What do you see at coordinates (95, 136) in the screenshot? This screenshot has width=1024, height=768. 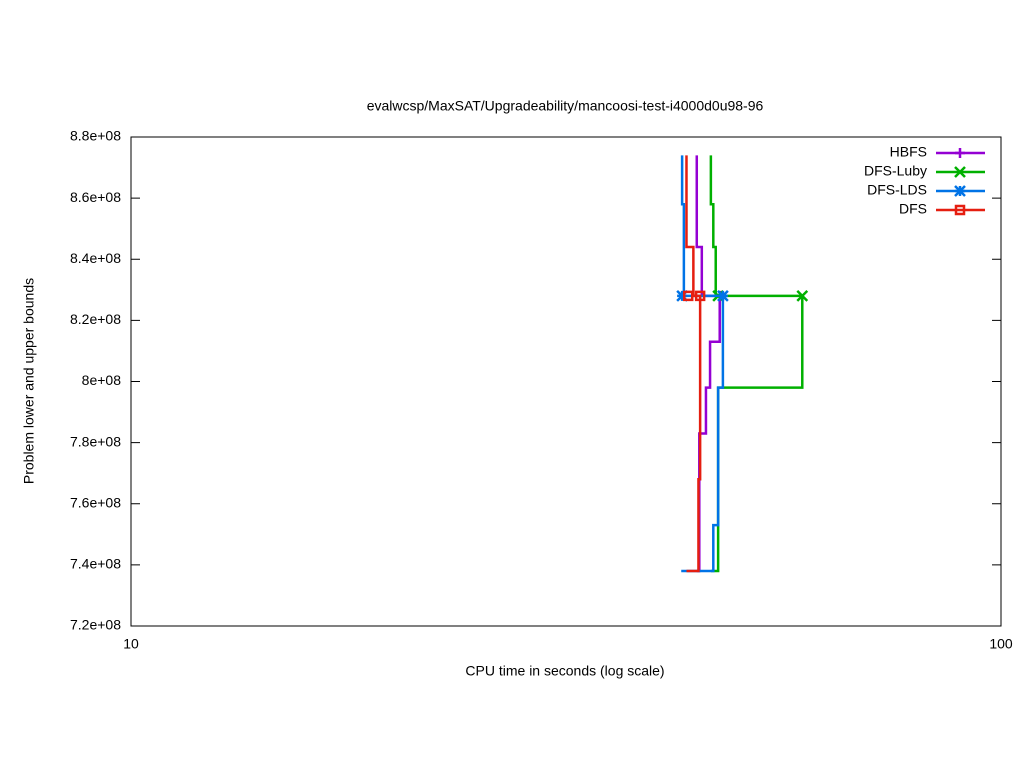 I see `y-tick-label: 8.8e+08` at bounding box center [95, 136].